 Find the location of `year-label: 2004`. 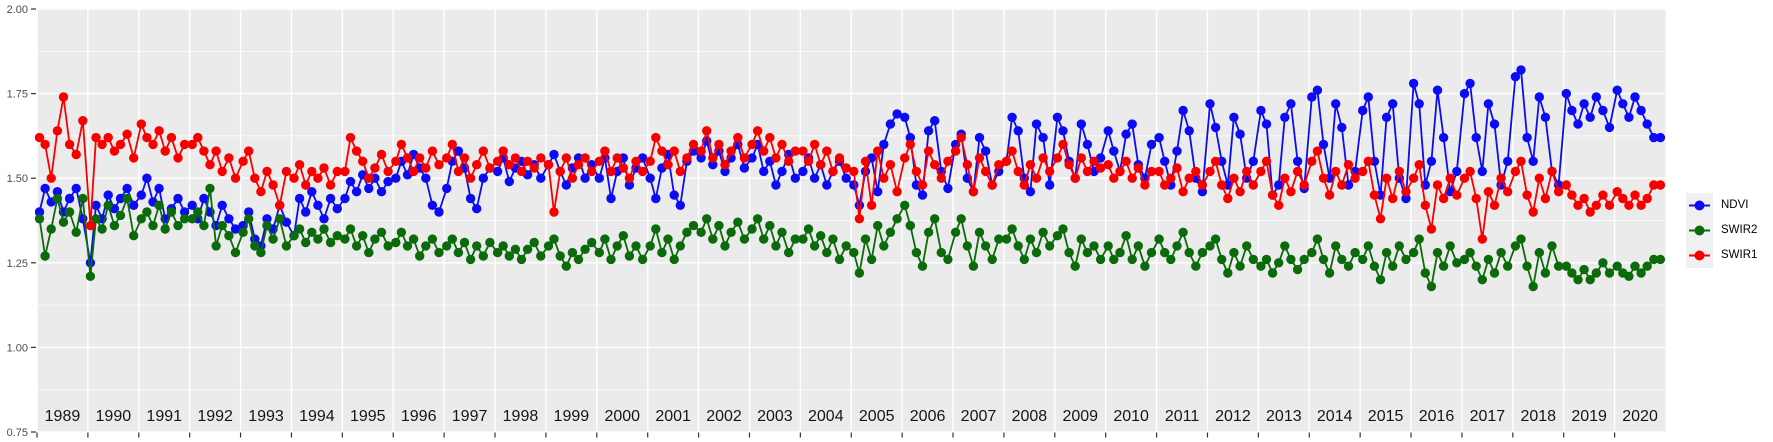

year-label: 2004 is located at coordinates (826, 416).